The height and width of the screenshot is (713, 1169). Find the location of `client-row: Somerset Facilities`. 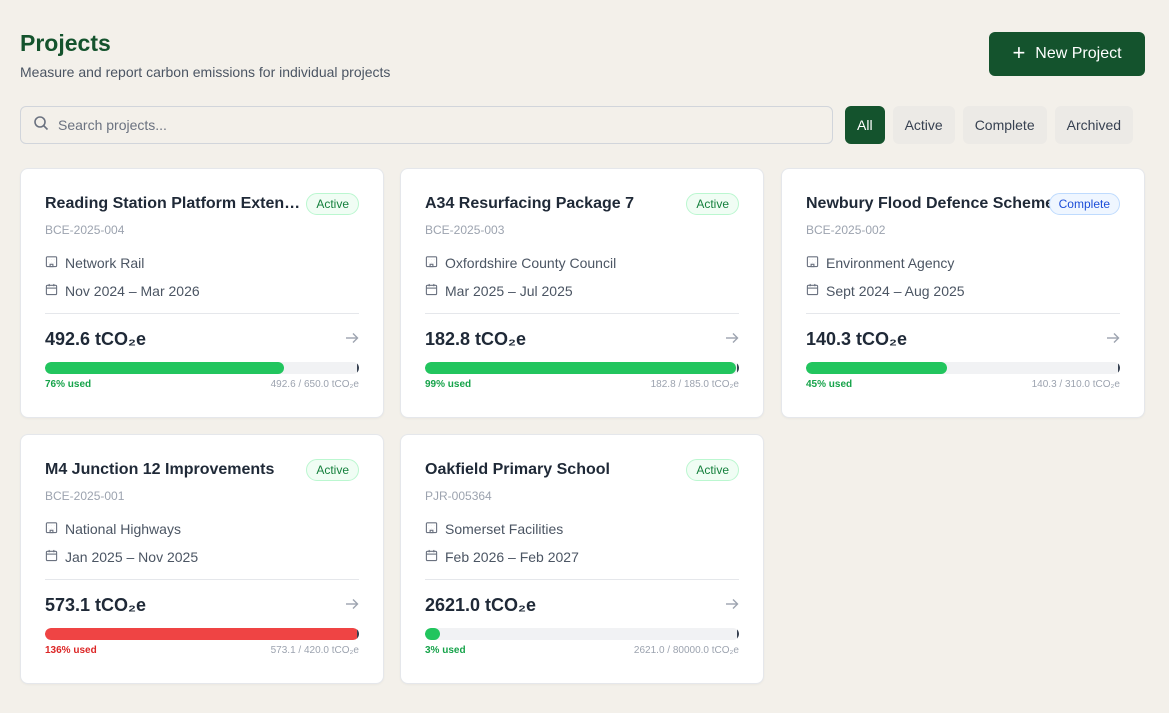

client-row: Somerset Facilities is located at coordinates (494, 529).